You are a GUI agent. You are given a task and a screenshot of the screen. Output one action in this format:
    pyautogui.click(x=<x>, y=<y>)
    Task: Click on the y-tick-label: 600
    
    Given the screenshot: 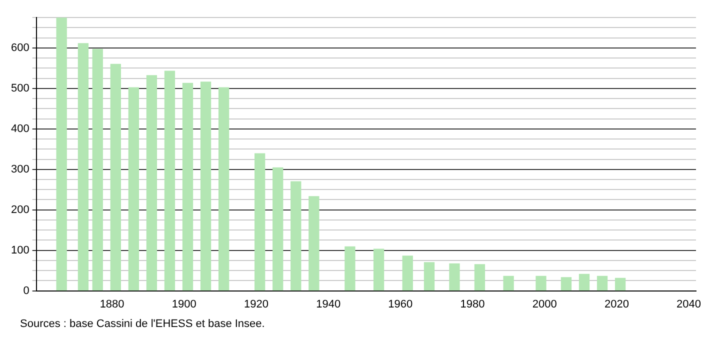 What is the action you would take?
    pyautogui.click(x=20, y=48)
    